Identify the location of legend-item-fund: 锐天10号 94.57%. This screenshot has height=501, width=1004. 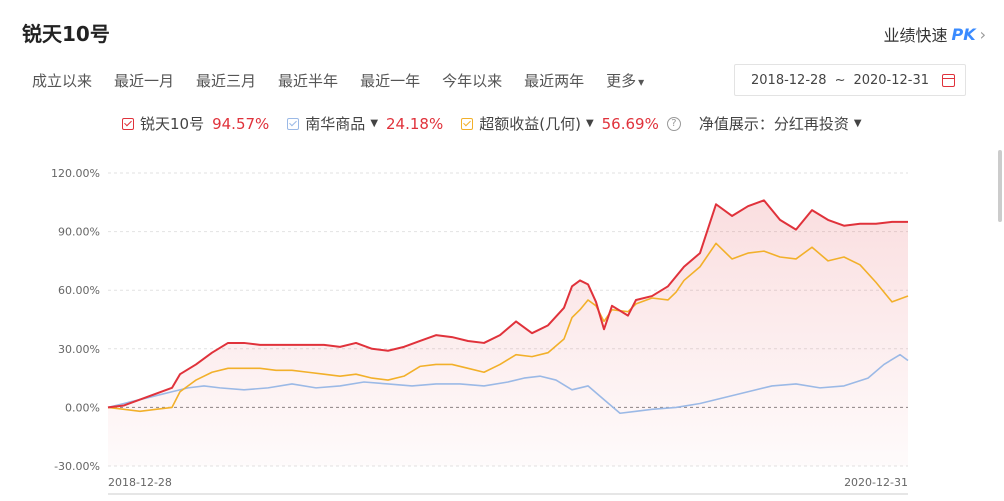
(195, 123).